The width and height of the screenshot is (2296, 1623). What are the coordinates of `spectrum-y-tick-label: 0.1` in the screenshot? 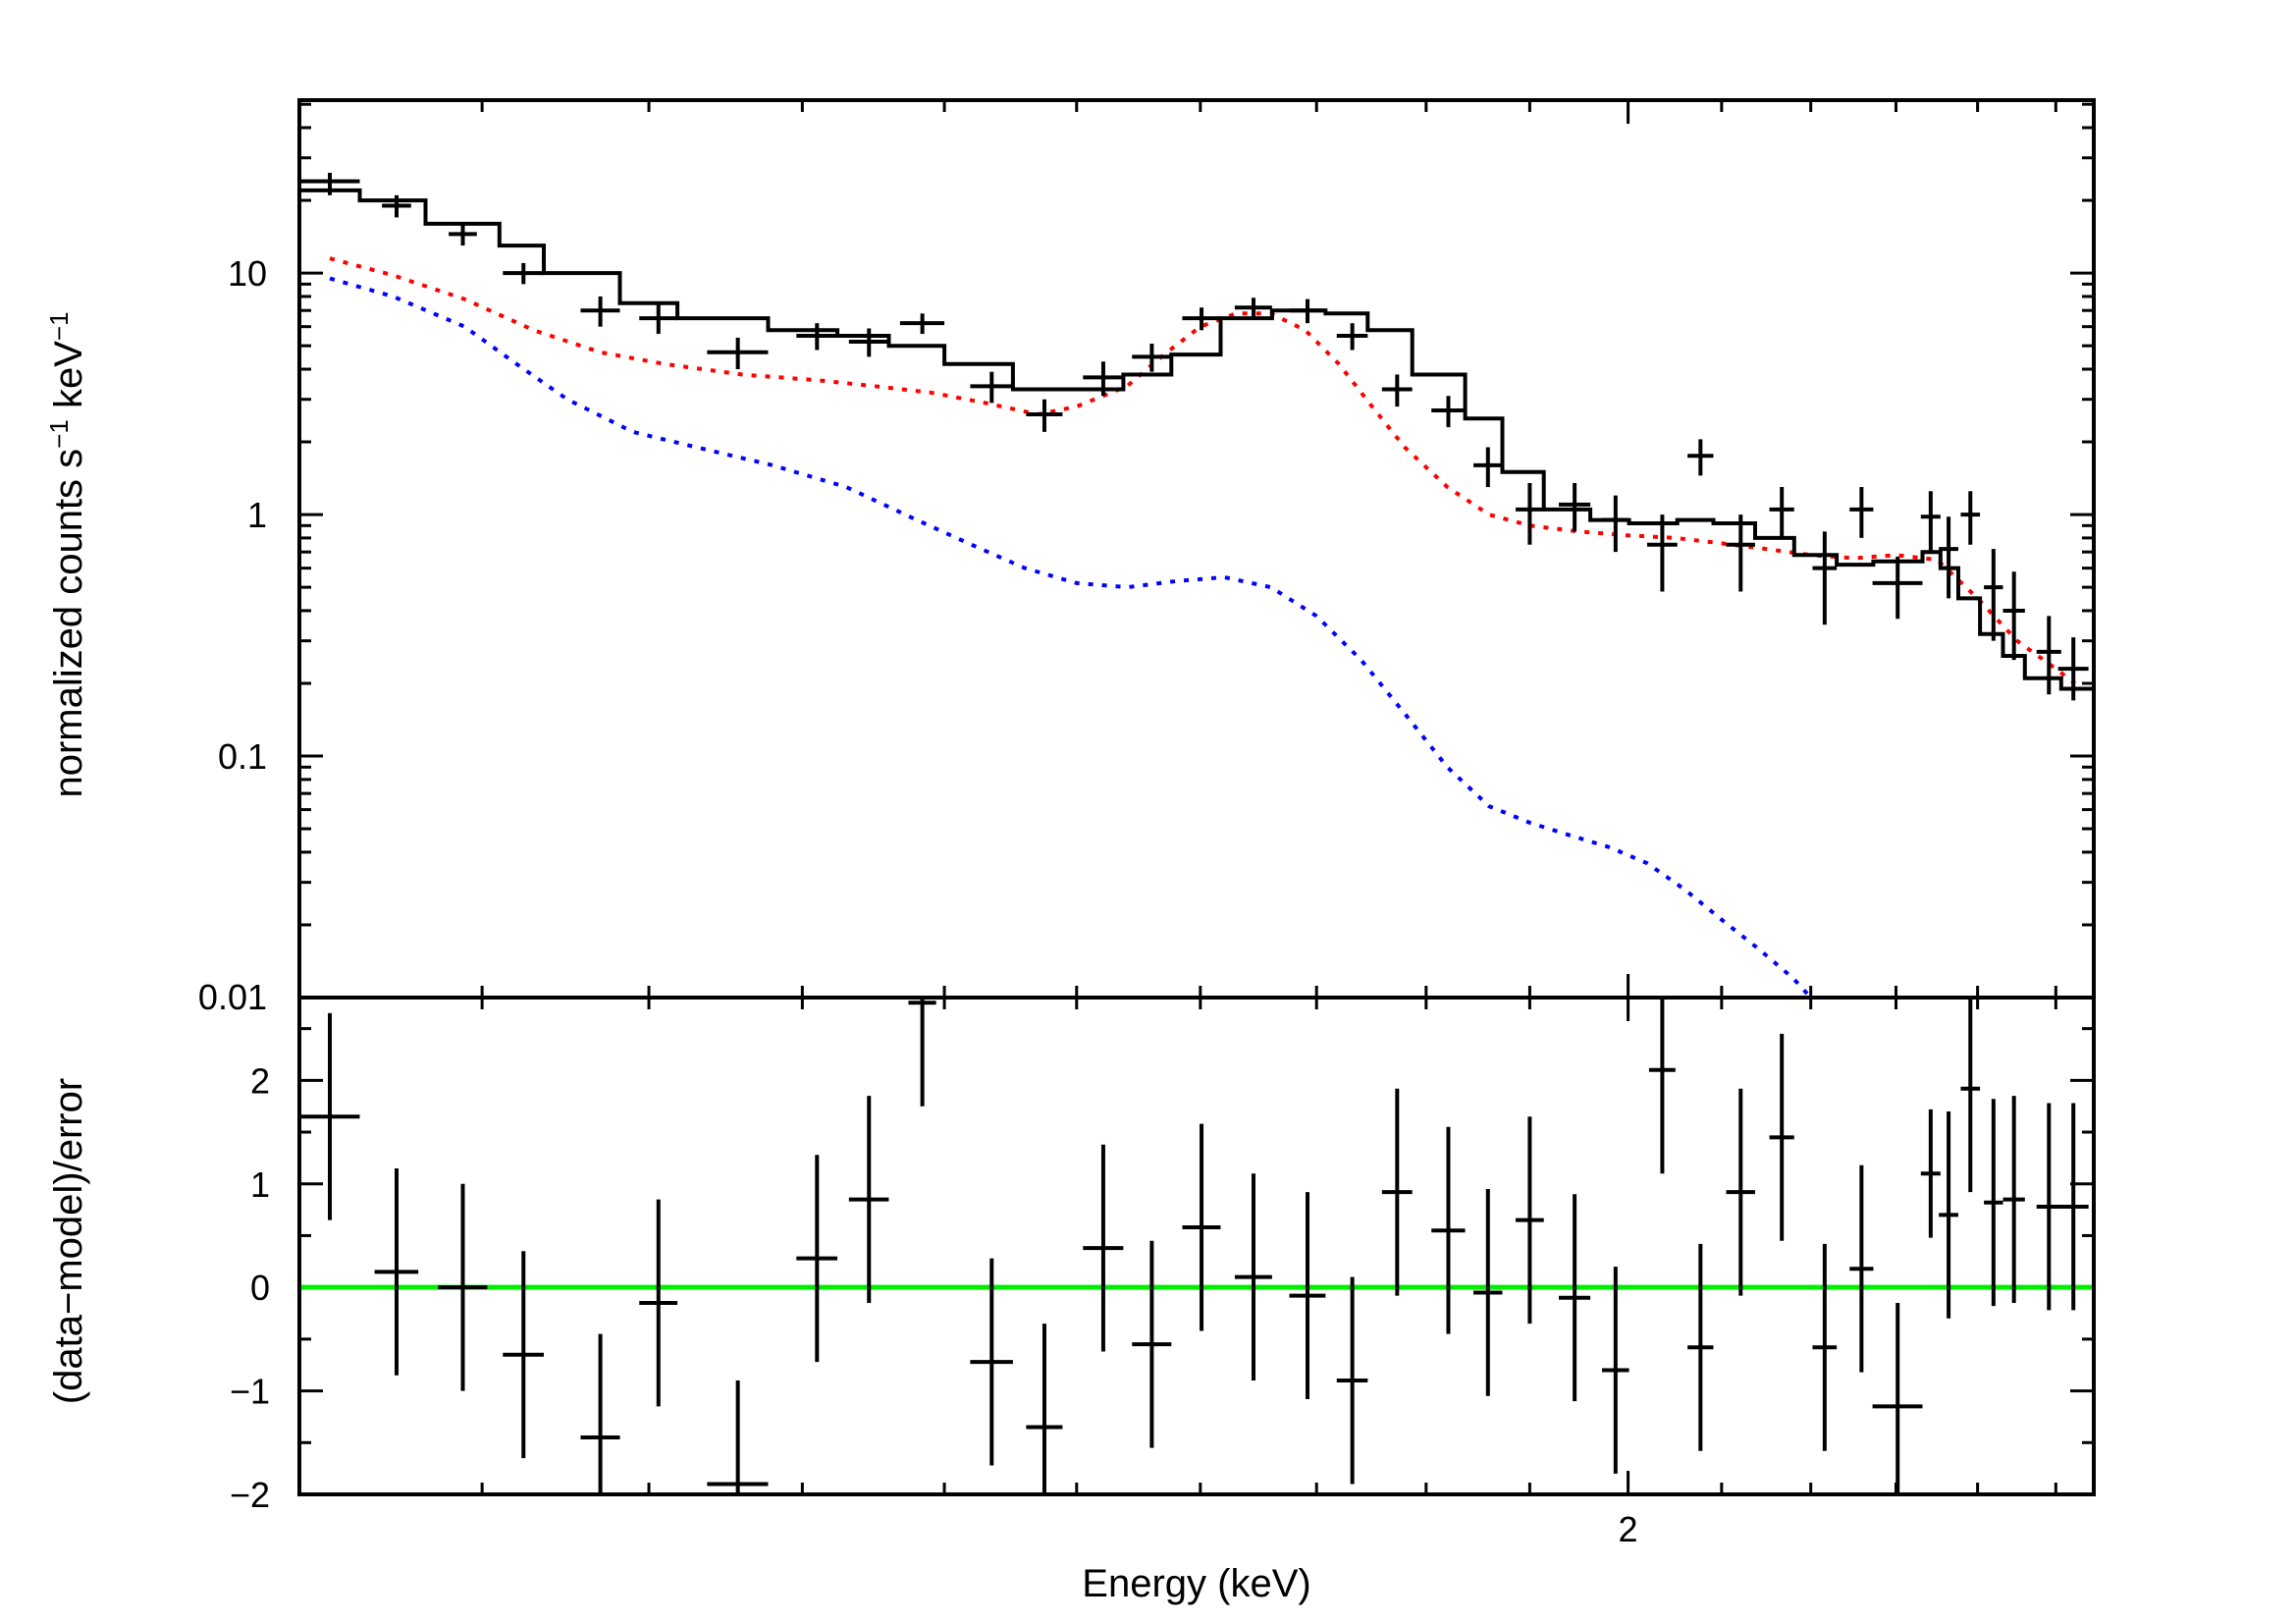 It's located at (243, 756).